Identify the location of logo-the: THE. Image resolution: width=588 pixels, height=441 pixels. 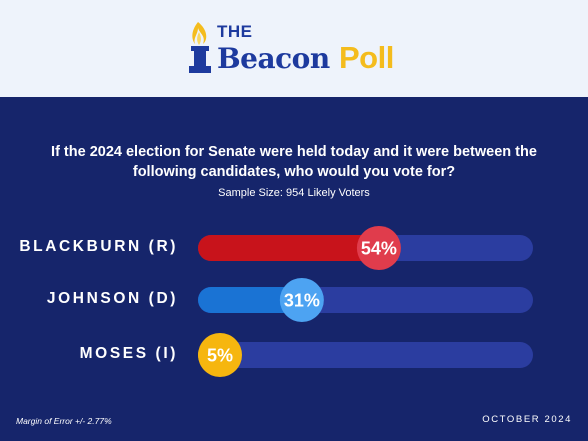
(235, 31).